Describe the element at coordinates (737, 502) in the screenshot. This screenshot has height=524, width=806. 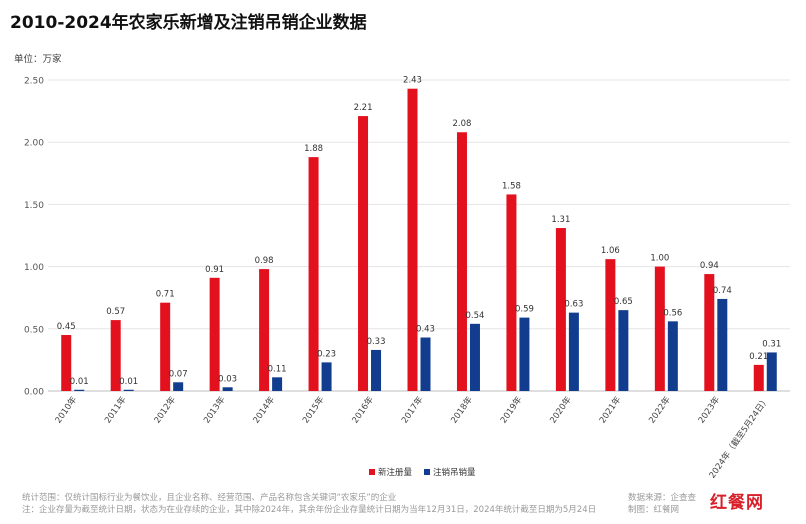
I see `brand-logo-text: 红餐网` at that location.